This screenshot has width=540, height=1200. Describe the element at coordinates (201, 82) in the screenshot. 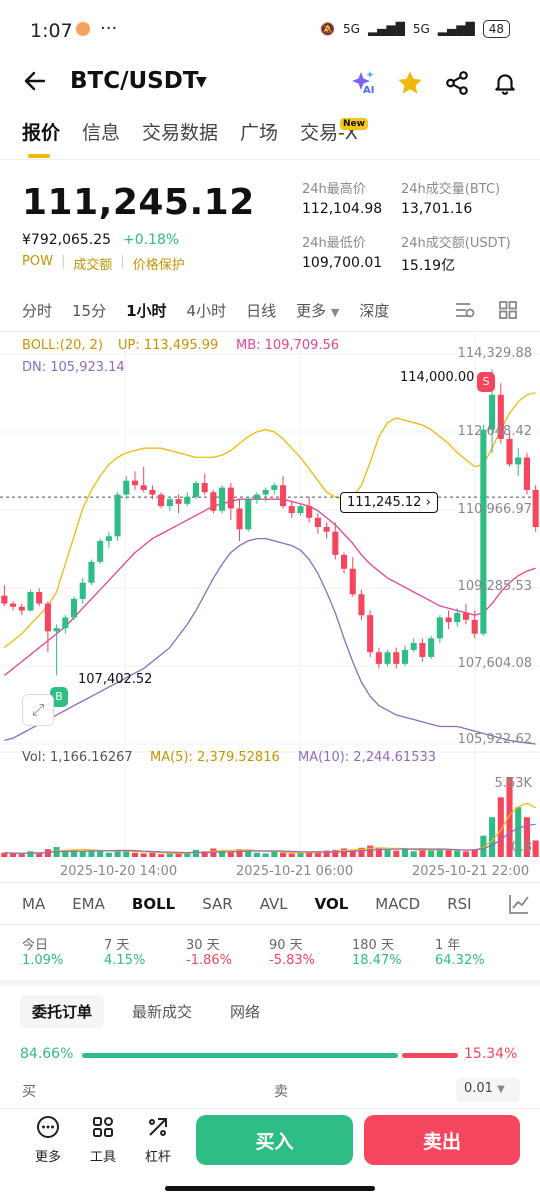

I see `pair-dropdown-caret-icon: ▼` at that location.